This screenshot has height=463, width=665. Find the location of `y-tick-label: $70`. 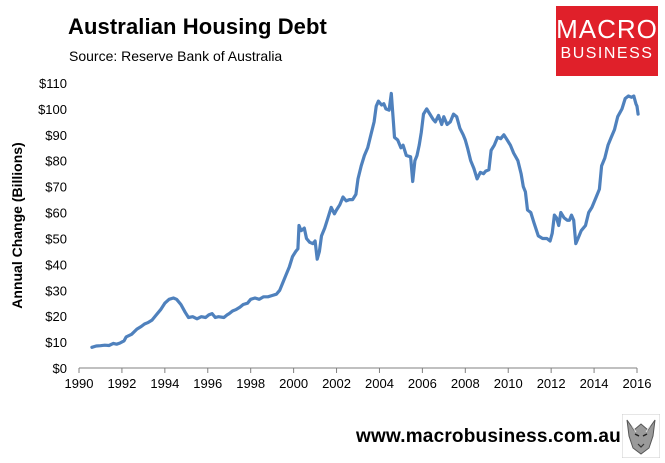

y-tick-label: $70 is located at coordinates (56, 187).